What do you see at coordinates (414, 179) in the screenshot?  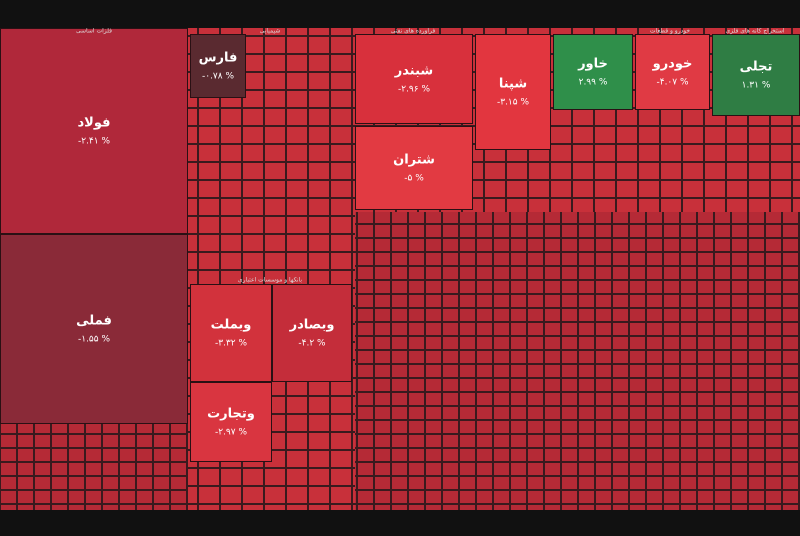 I see `tile-value: -۵ %` at bounding box center [414, 179].